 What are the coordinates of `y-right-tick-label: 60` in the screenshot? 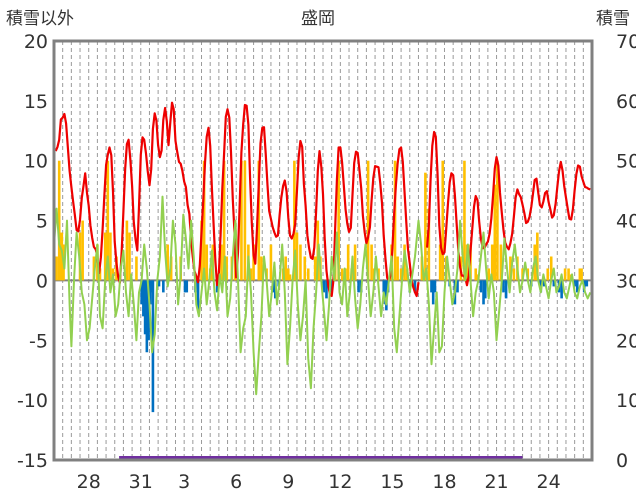 It's located at (626, 102).